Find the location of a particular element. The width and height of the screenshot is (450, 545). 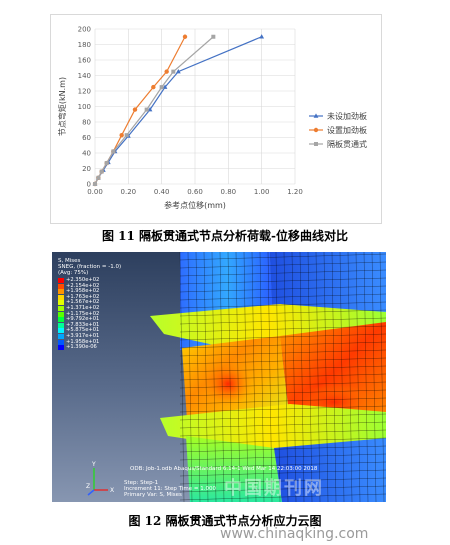

lower-column is located at coordinates (234, 469).